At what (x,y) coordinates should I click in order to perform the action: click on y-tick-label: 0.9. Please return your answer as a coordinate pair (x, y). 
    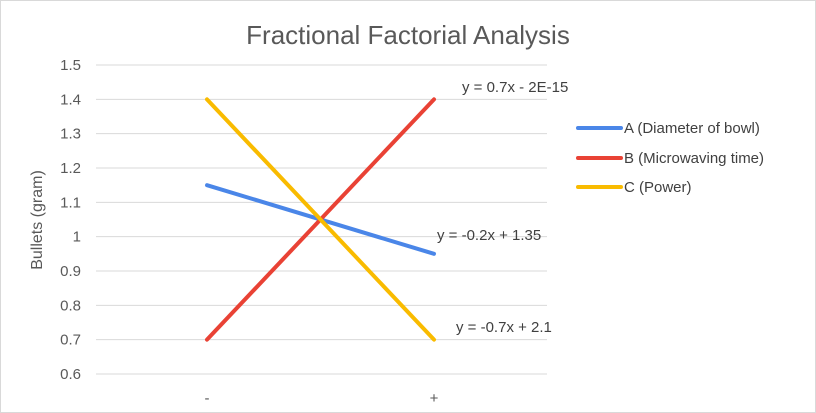
    Looking at the image, I should click on (70, 271).